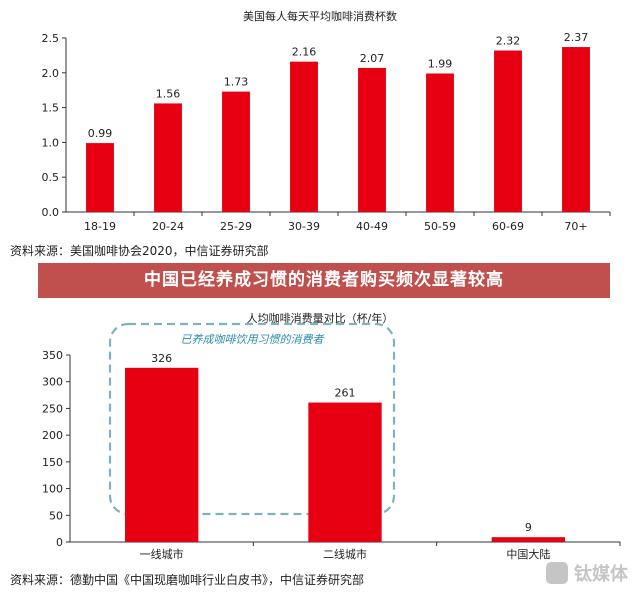  What do you see at coordinates (372, 58) in the screenshot?
I see `chart1-data-label: 2.07` at bounding box center [372, 58].